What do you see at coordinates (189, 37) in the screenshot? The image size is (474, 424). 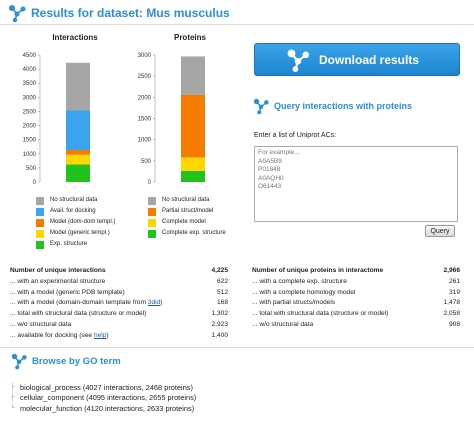 I see `proteins-chart-title: Proteins` at bounding box center [189, 37].